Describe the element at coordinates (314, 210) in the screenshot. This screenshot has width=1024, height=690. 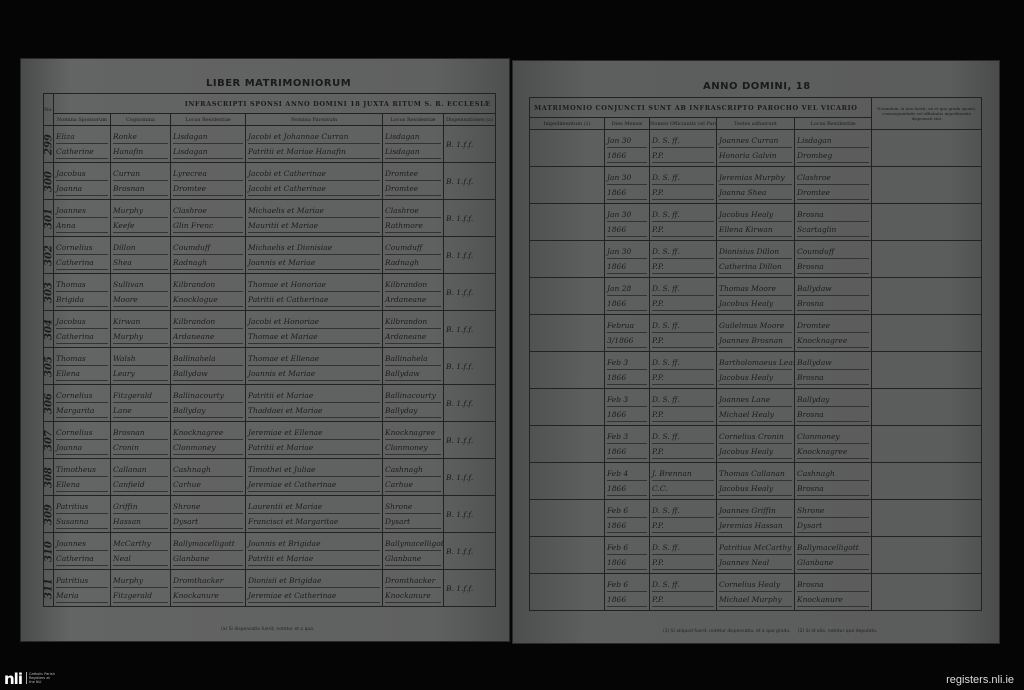
I see `parents-names-line: Michaelis et Mariae` at that location.